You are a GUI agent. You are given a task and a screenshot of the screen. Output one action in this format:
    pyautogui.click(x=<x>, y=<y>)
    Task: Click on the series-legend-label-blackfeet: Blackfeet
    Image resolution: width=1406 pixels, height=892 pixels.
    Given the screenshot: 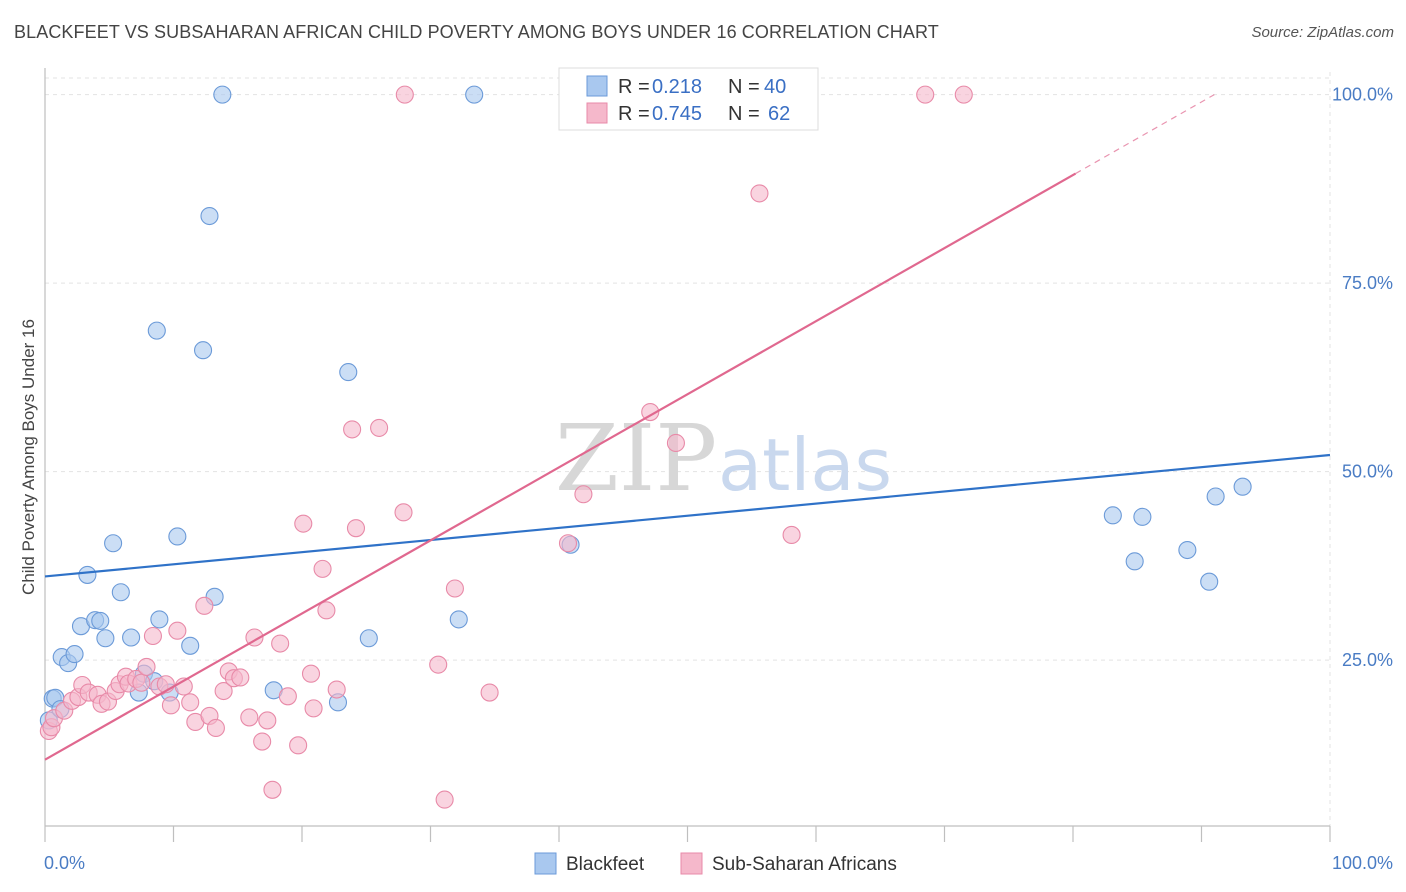 What is the action you would take?
    pyautogui.click(x=605, y=864)
    